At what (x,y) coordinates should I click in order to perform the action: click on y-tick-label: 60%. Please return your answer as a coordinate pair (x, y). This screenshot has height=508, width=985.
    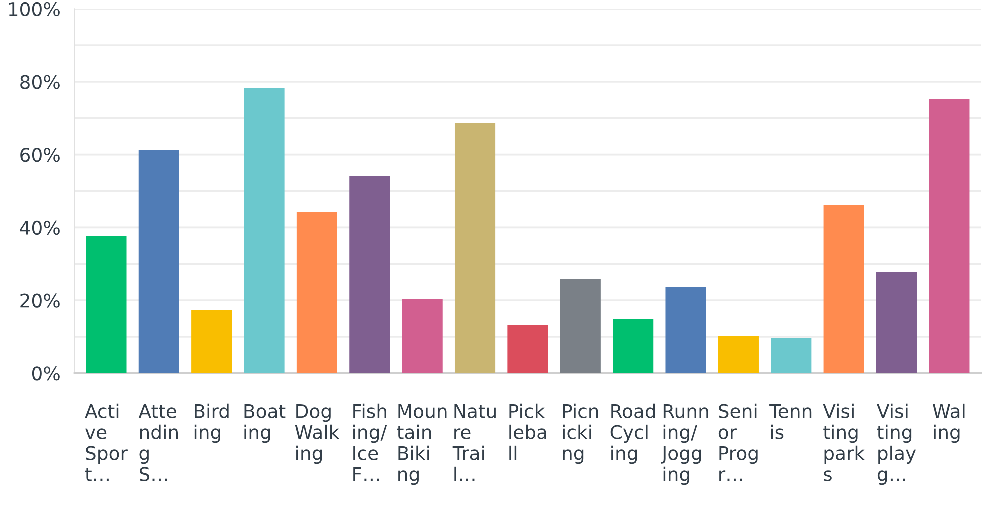
    Looking at the image, I should click on (40, 155).